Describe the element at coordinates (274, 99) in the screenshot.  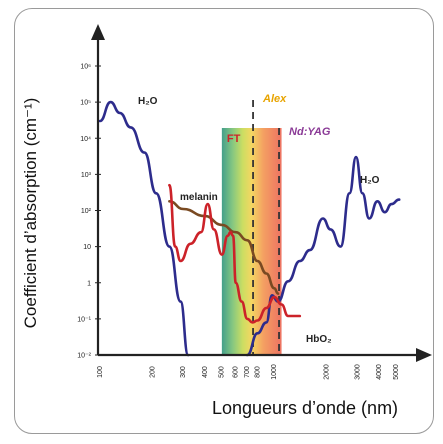
I see `label-laser-alex: Alex` at that location.